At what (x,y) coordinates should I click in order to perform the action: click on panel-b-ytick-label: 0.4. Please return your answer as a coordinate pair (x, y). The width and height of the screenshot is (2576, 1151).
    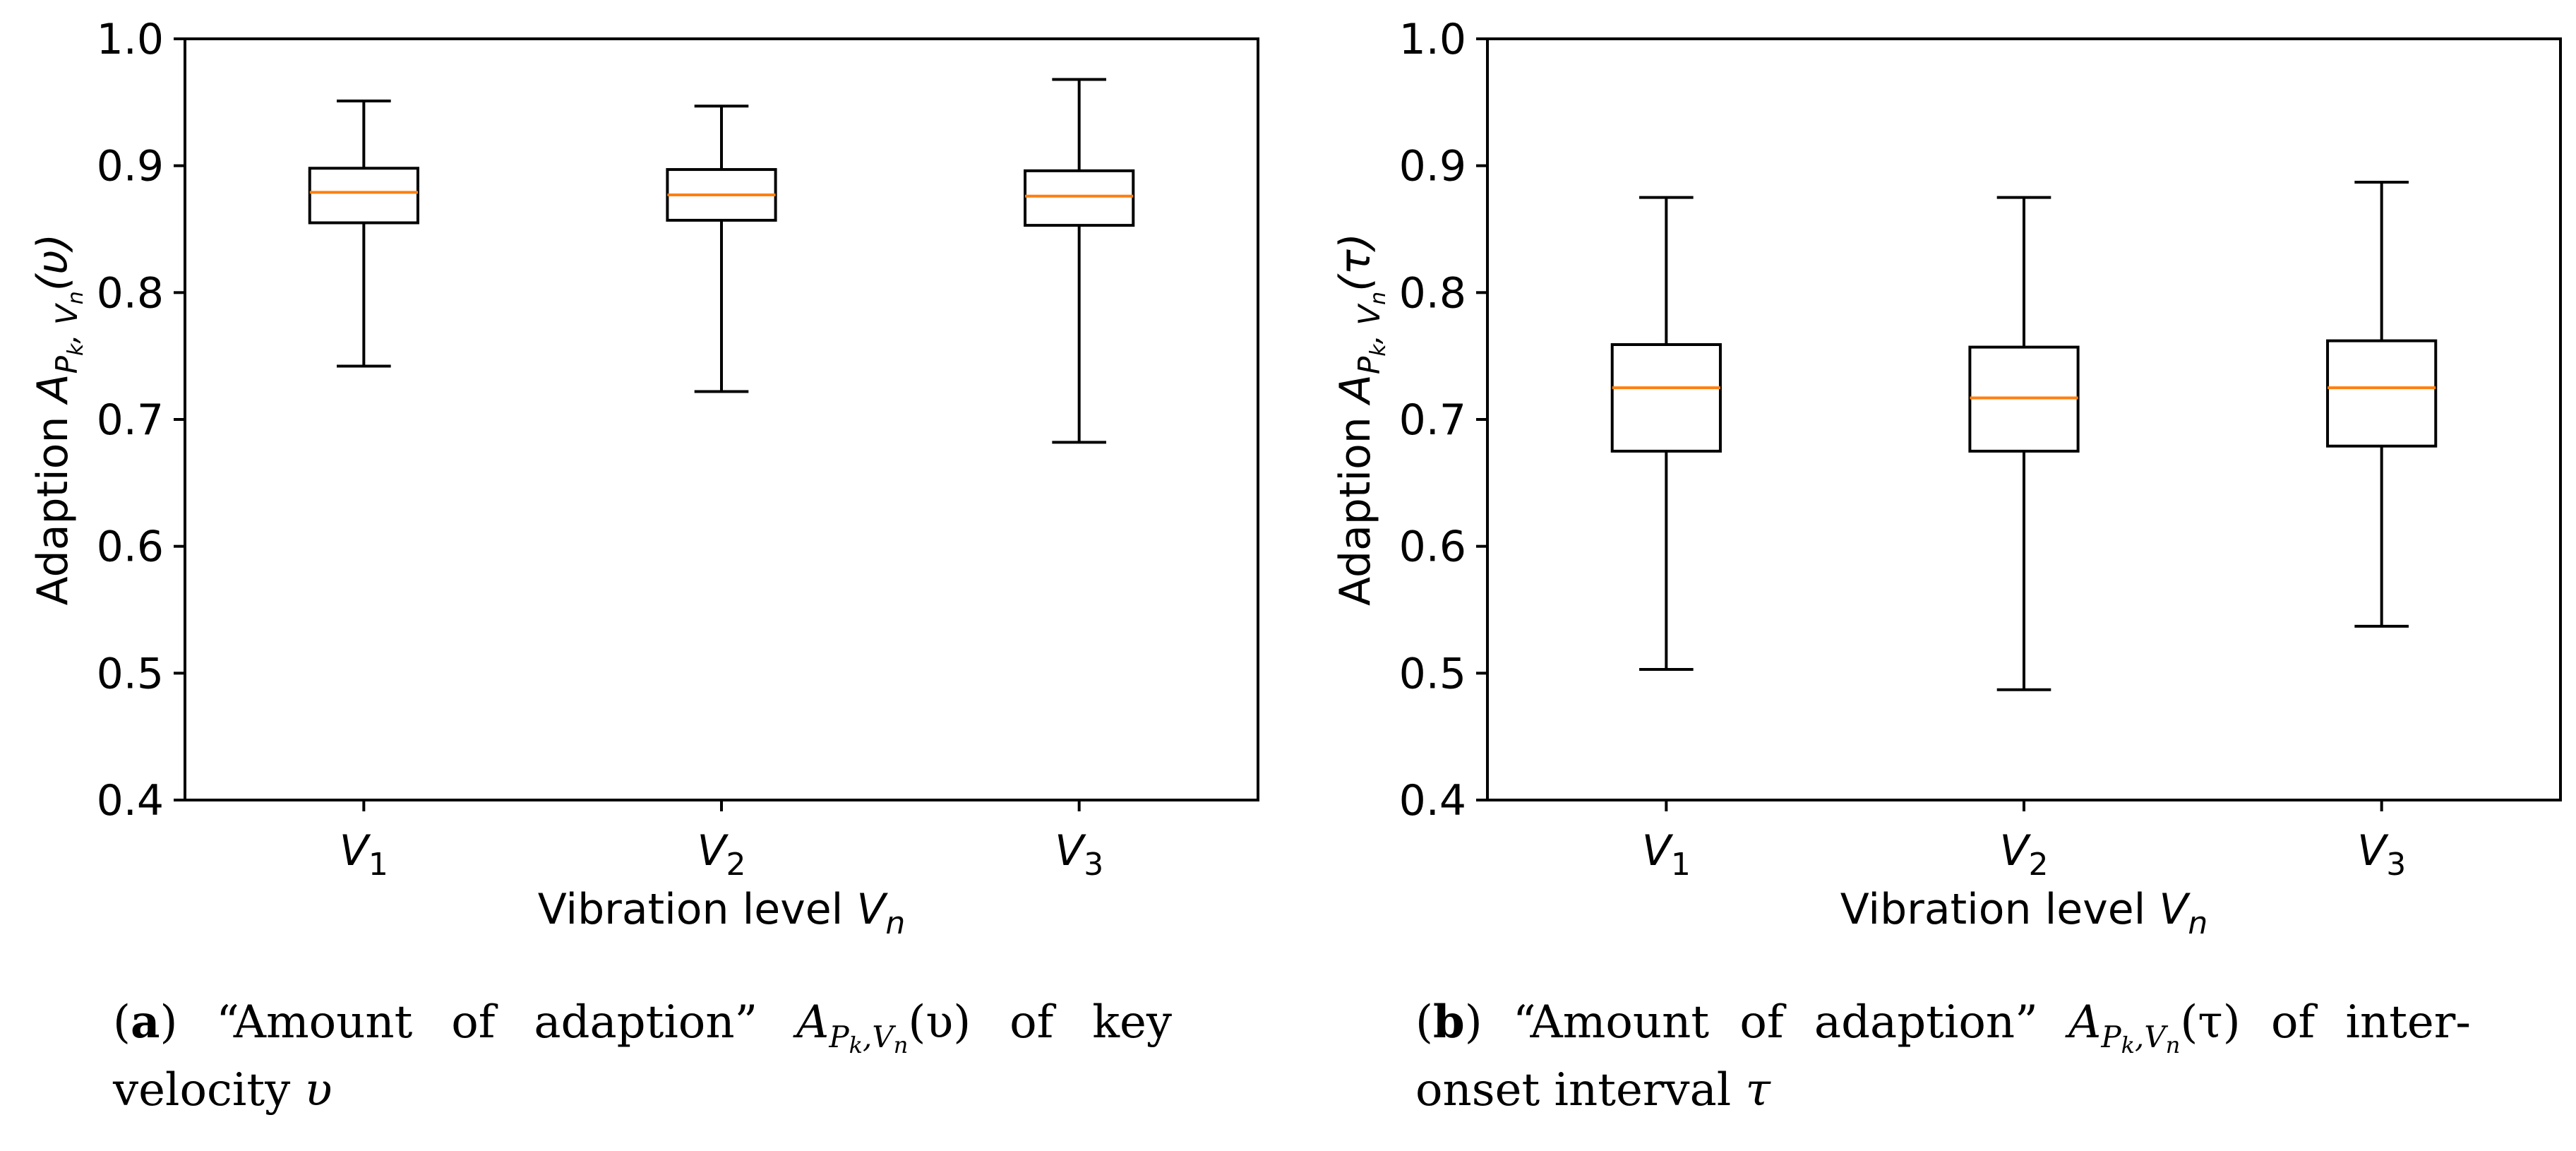
    Looking at the image, I should click on (1432, 800).